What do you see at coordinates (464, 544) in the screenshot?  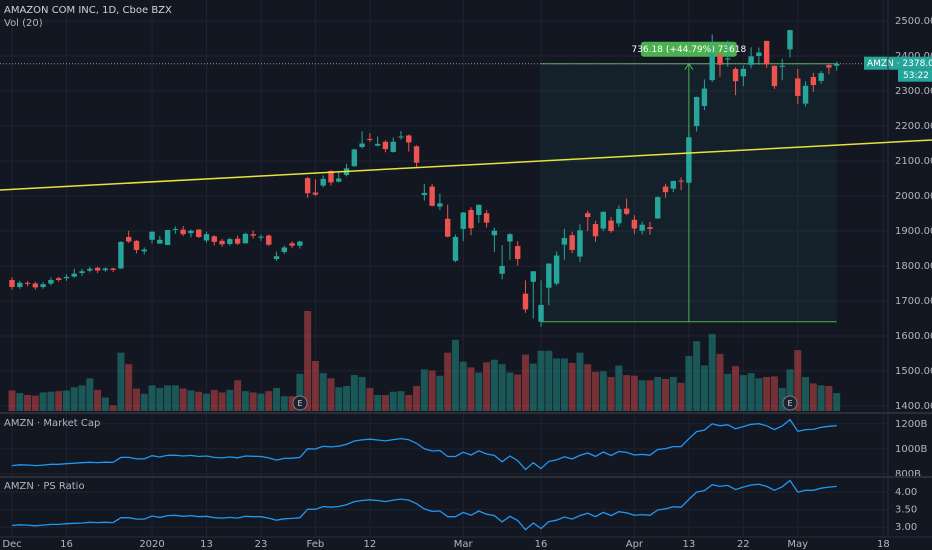 I see `x-tick-label: Mar` at bounding box center [464, 544].